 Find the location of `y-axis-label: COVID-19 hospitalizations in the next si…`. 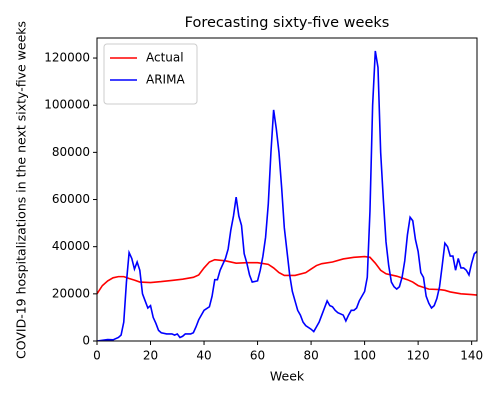

y-axis-label: COVID-19 hospitalizations in the next si… is located at coordinates (21, 190).